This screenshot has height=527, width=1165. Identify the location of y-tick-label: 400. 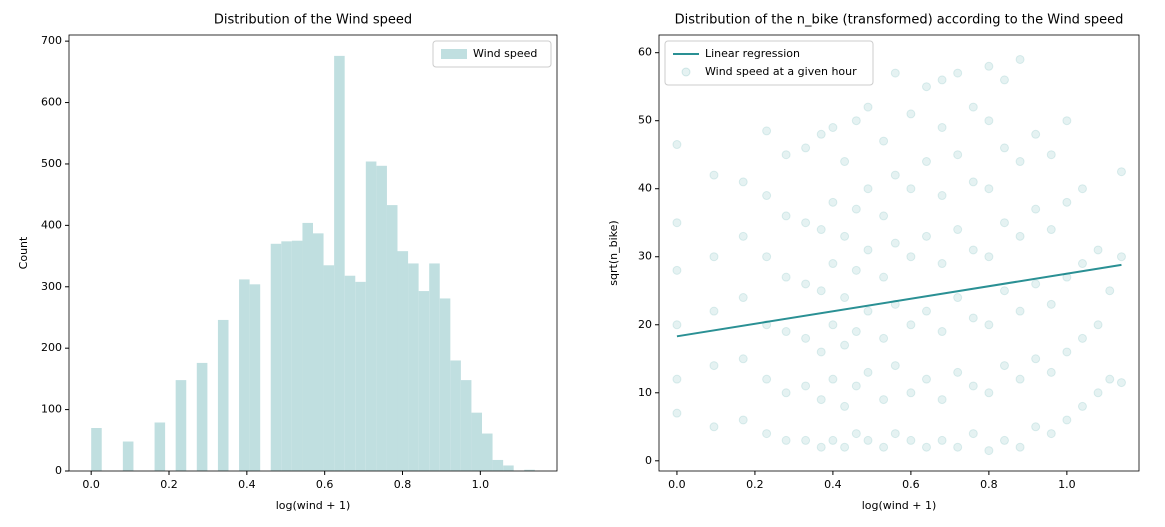
(51, 224).